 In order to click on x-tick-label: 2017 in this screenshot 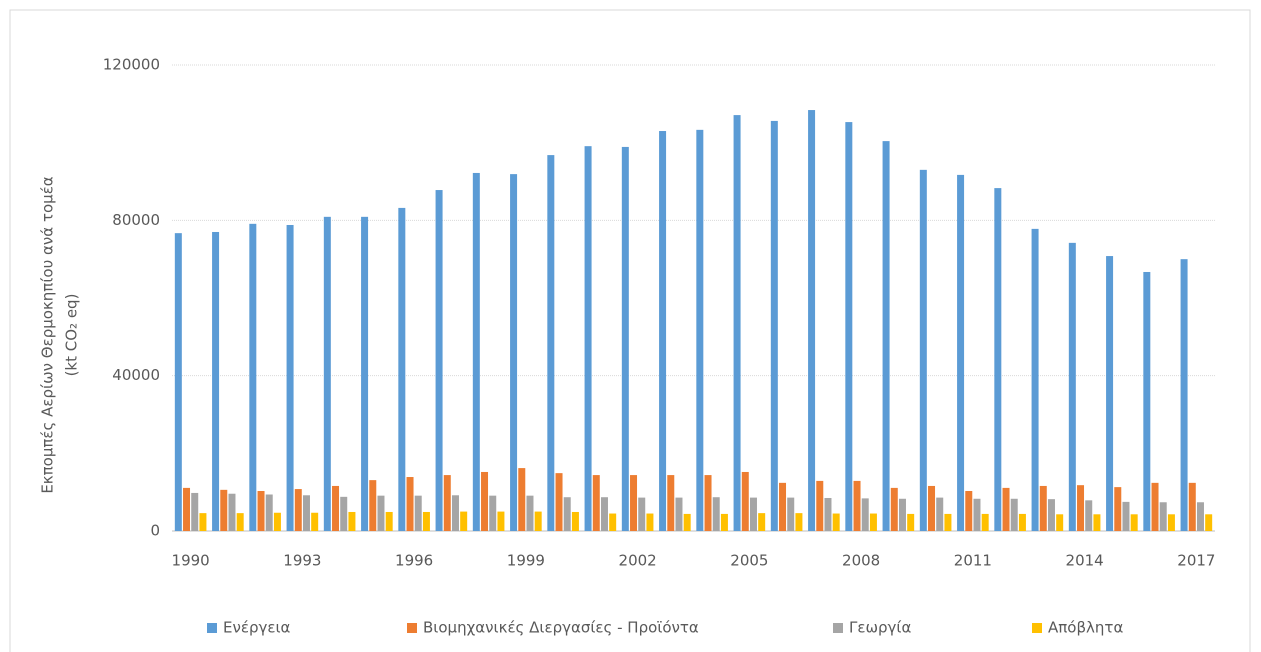, I will do `click(1196, 561)`.